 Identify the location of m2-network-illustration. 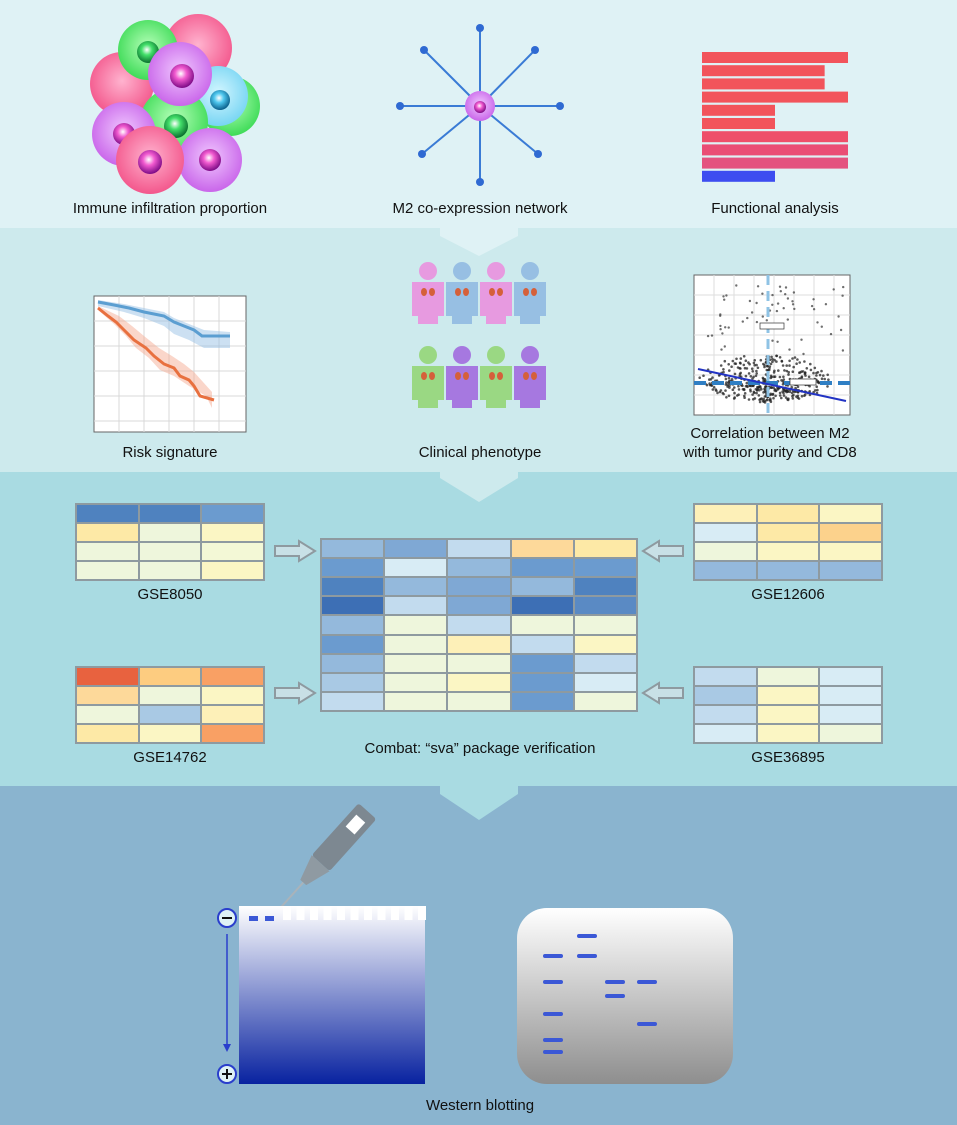
(480, 105).